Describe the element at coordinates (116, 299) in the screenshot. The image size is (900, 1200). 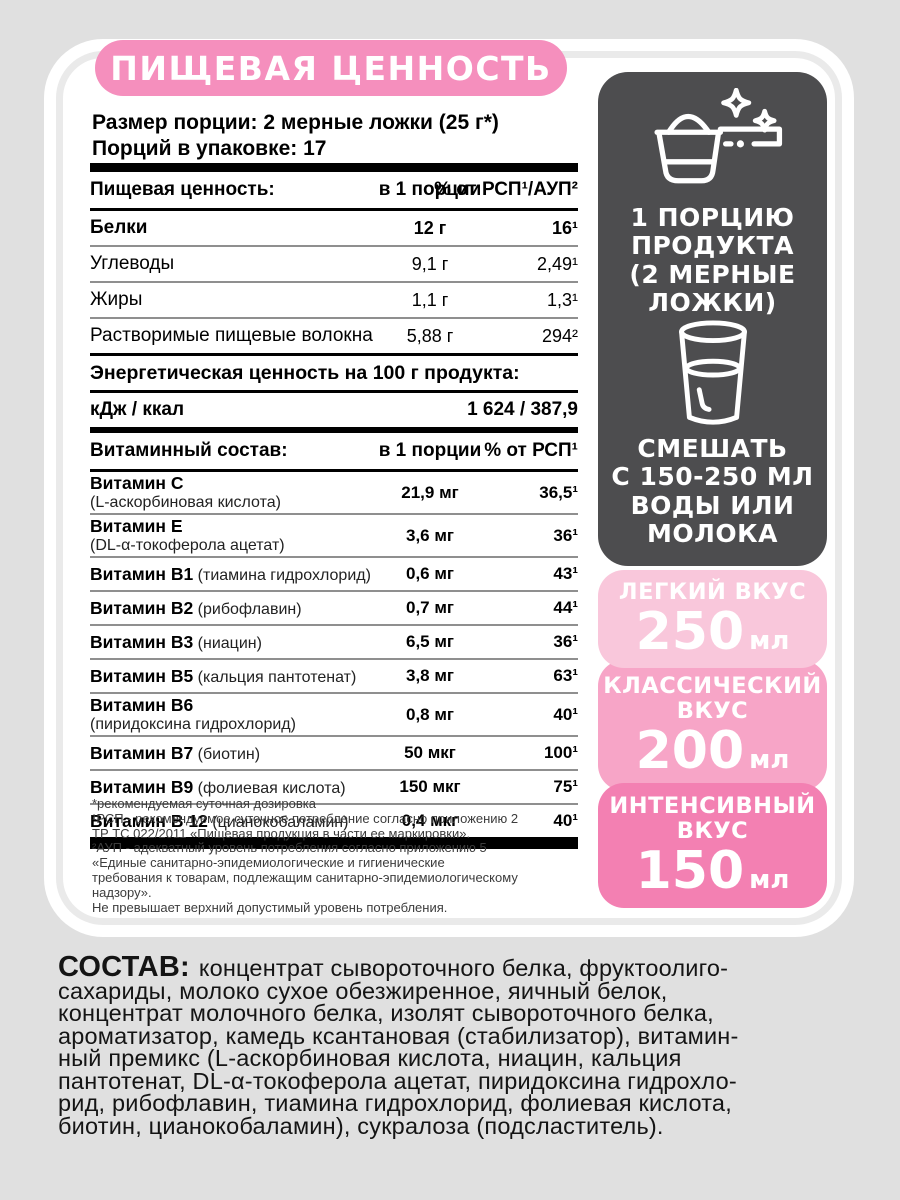
I see `nutrient-name: Жиры` at that location.